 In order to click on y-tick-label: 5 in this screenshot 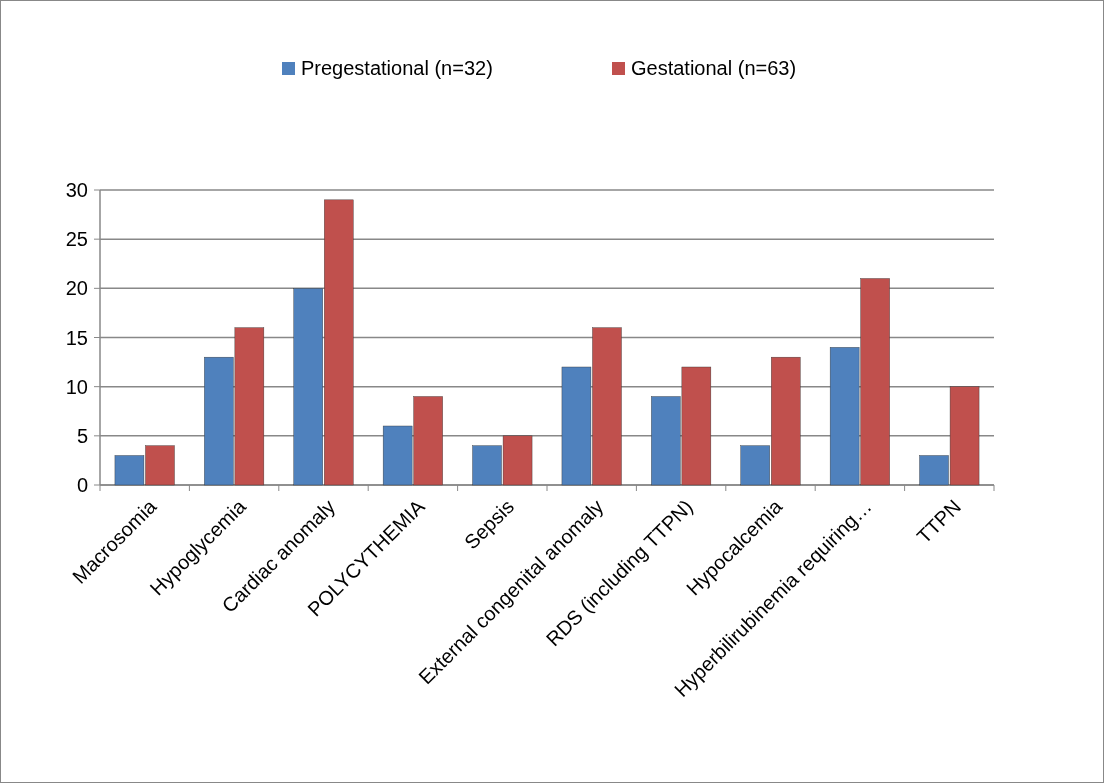, I will do `click(82, 435)`.